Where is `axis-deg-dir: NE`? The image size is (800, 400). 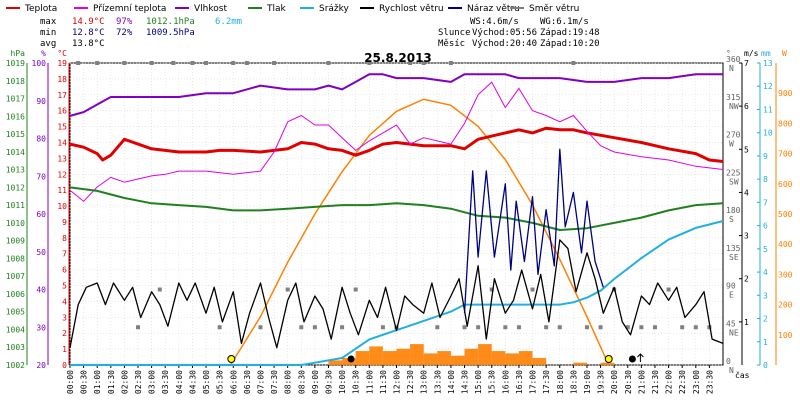 axis-deg-dir: NE is located at coordinates (734, 332).